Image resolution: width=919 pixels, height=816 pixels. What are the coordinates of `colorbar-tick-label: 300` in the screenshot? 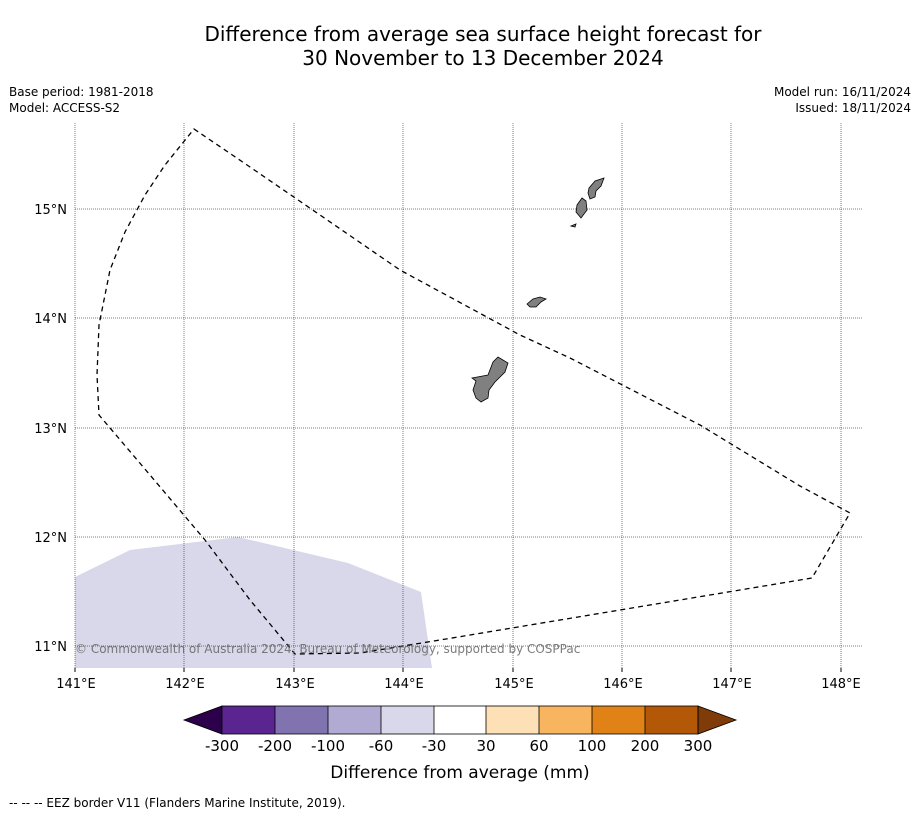 It's located at (698, 746).